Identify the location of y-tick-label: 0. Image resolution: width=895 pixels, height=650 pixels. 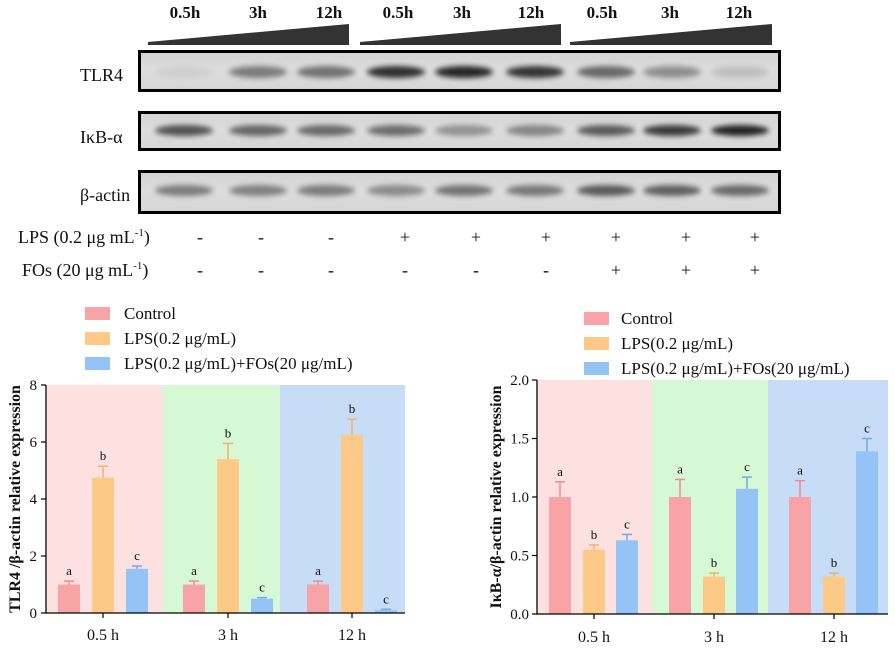
(34, 614).